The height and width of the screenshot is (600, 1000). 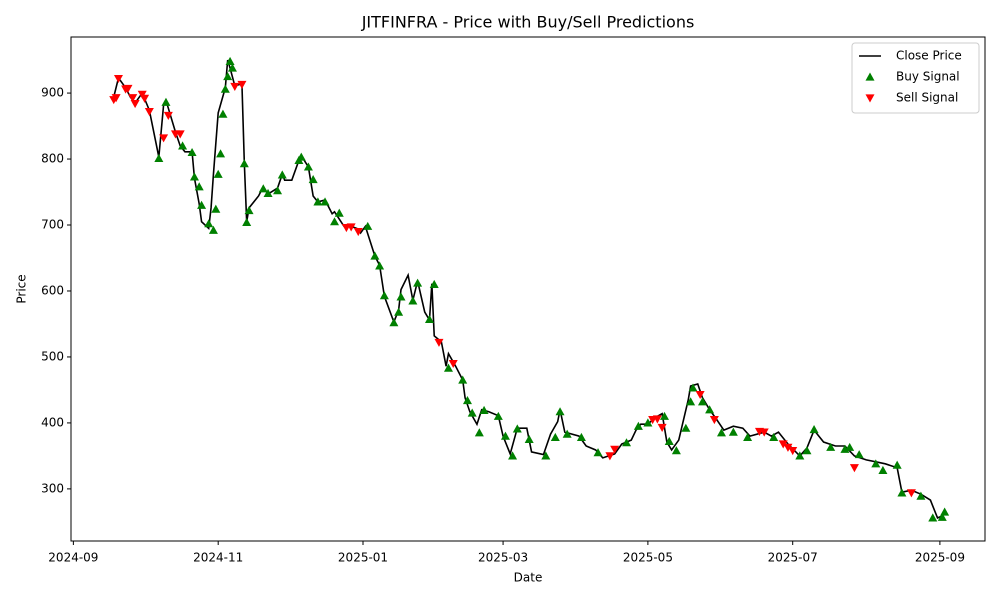 I want to click on y-tick-label: 700, so click(x=52, y=225).